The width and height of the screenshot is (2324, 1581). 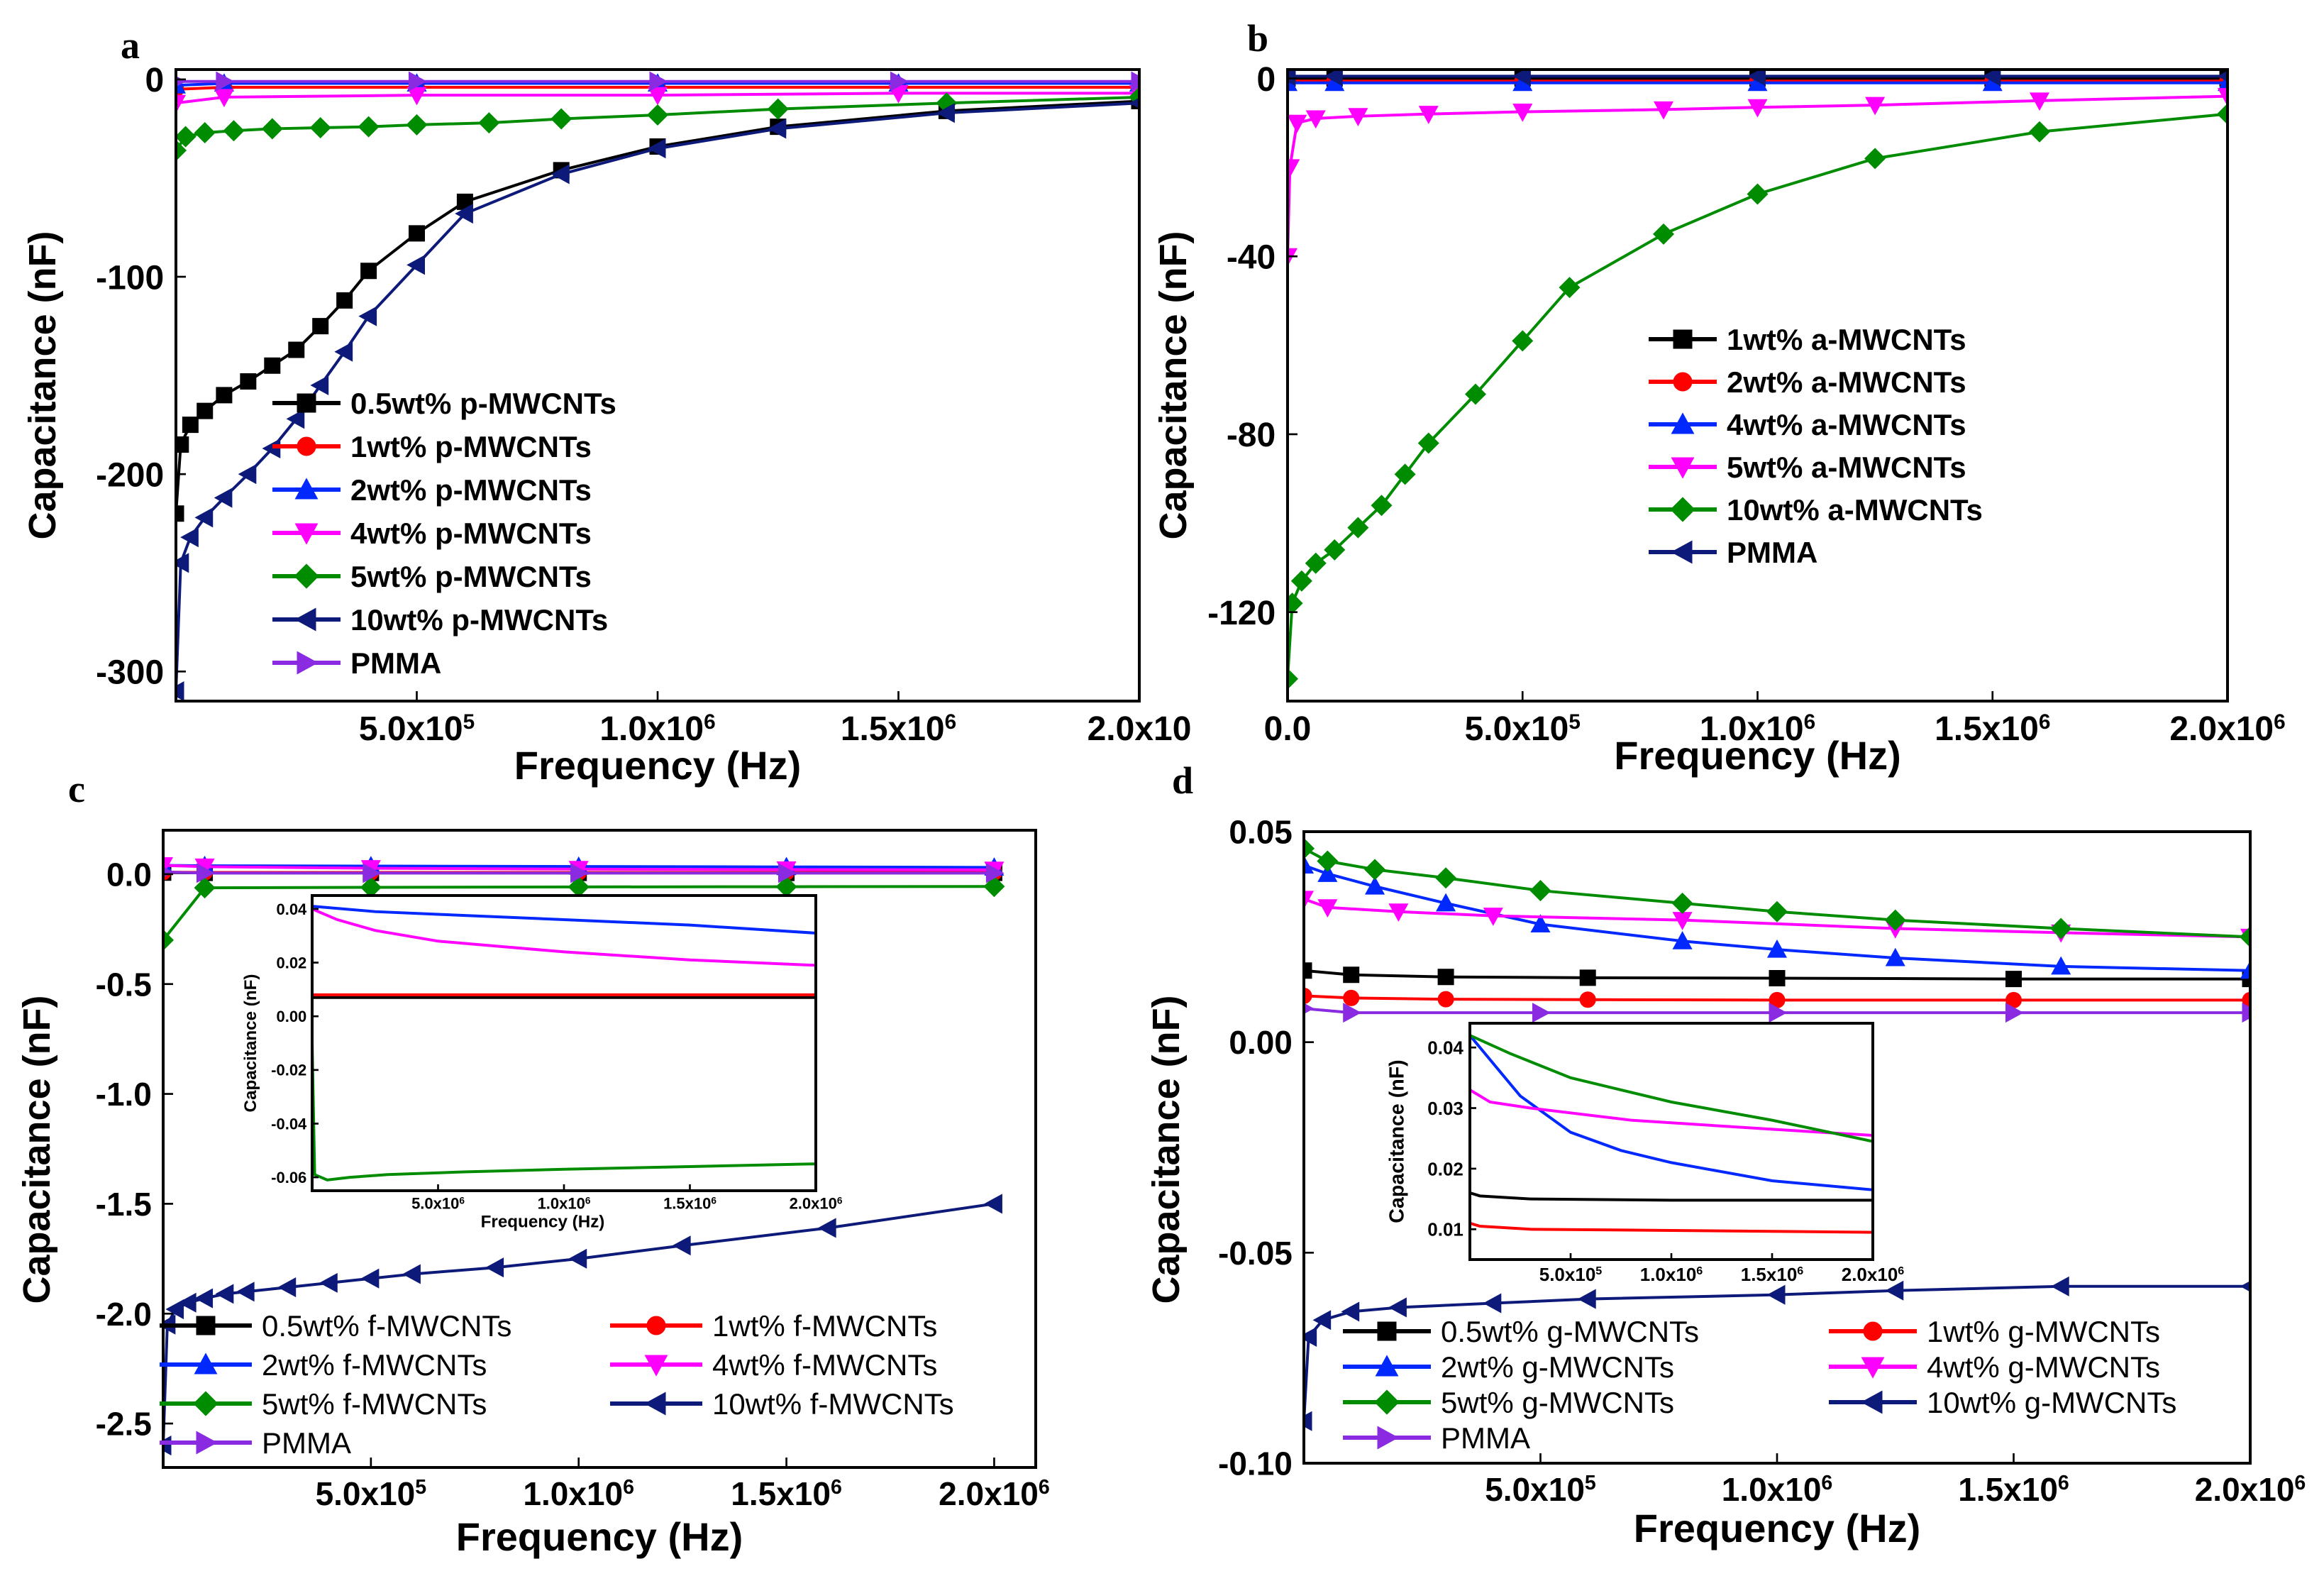 What do you see at coordinates (824, 1365) in the screenshot?
I see `panel-c-legend-label-4wtpct-f-mwcnts: 4wt% f-MWCNTs` at bounding box center [824, 1365].